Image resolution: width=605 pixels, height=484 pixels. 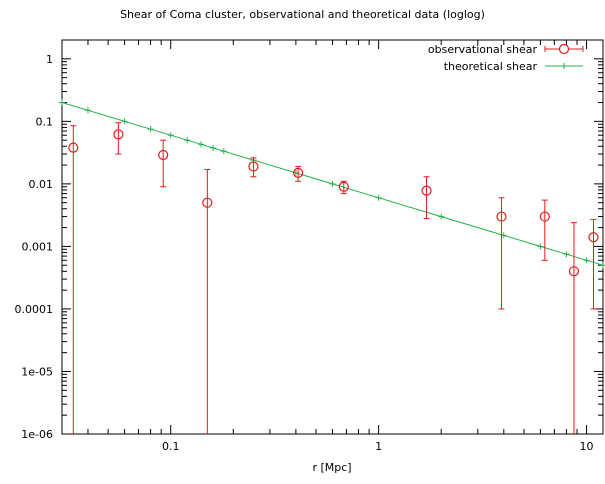 I want to click on legend-marker, so click(x=564, y=49).